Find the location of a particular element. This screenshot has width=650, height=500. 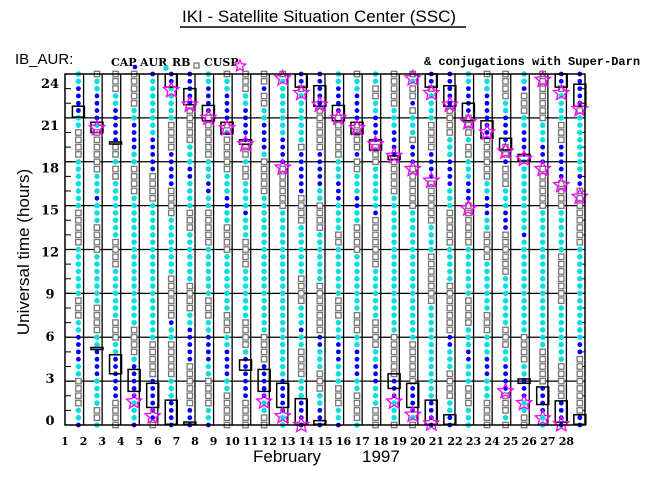

x-tick-label: 4 is located at coordinates (121, 441).